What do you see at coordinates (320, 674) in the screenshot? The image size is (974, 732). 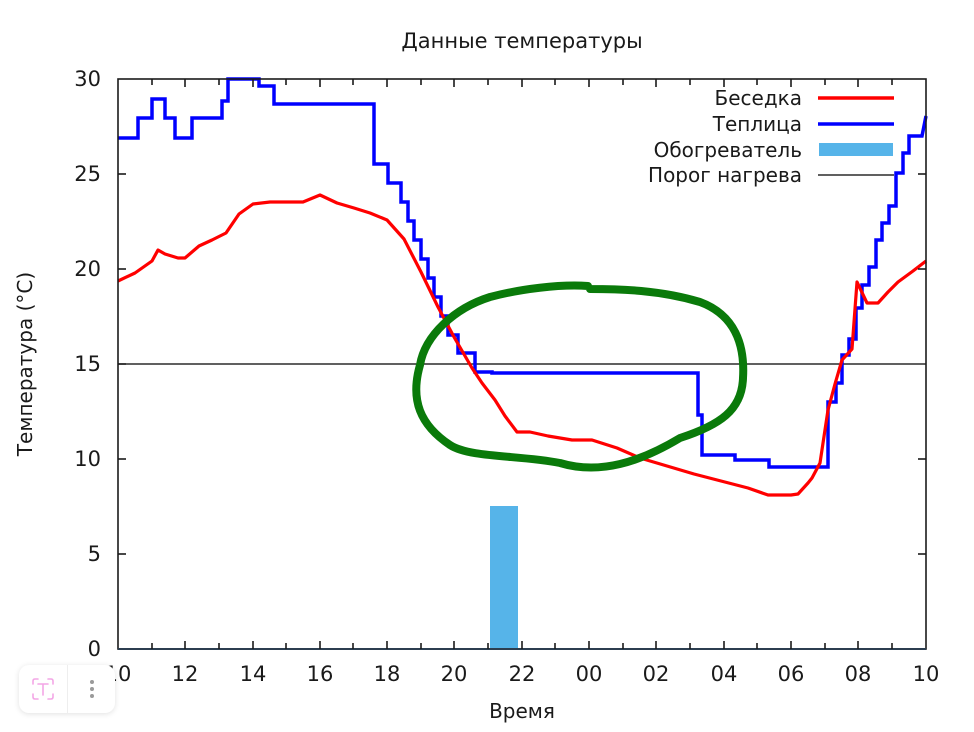 I see `x-tick: 16` at bounding box center [320, 674].